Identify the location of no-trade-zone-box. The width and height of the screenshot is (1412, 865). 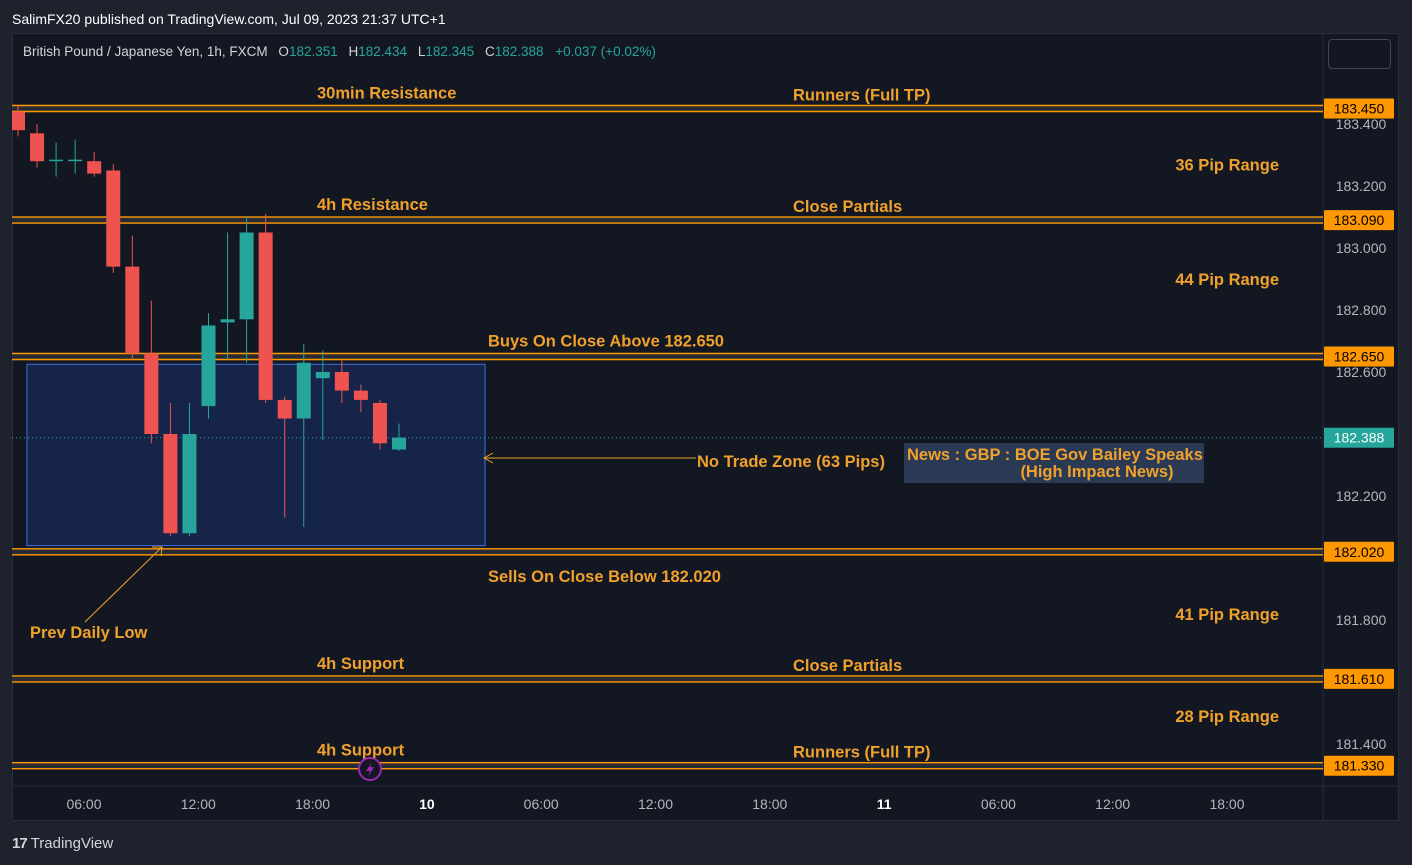
(256, 455).